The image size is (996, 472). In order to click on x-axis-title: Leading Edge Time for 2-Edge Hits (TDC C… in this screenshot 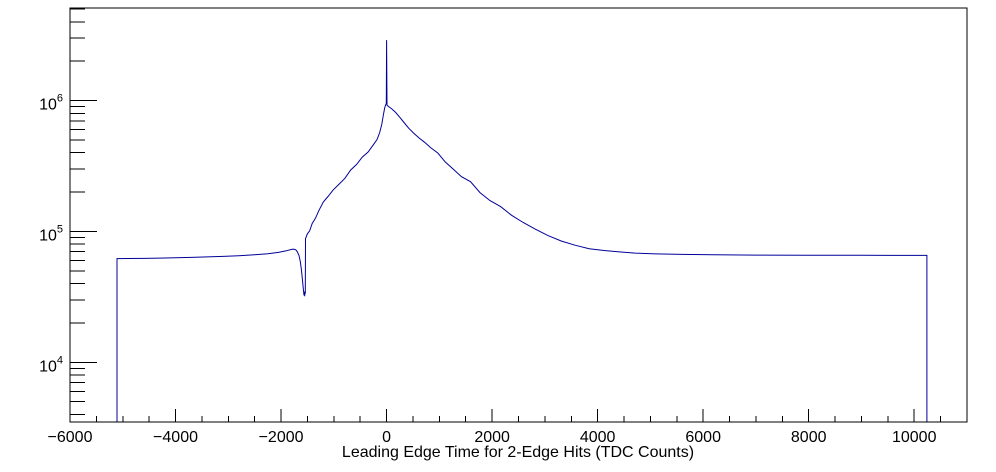, I will do `click(518, 452)`.